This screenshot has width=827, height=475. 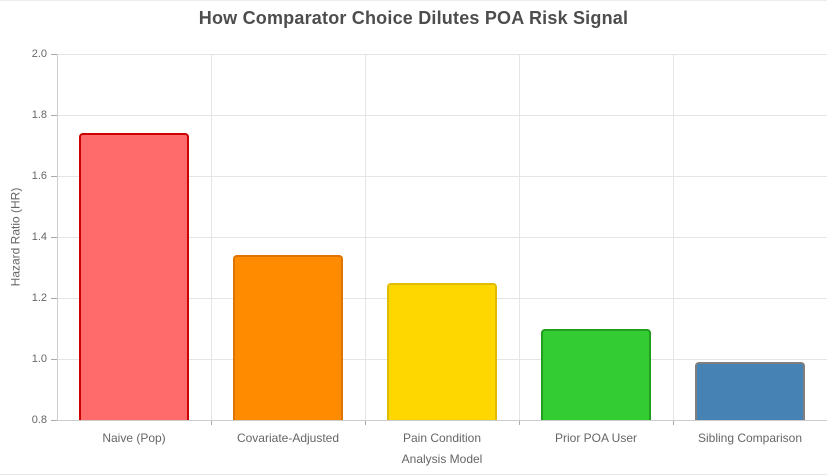 I want to click on y-tick-label: 1.0, so click(x=39, y=358).